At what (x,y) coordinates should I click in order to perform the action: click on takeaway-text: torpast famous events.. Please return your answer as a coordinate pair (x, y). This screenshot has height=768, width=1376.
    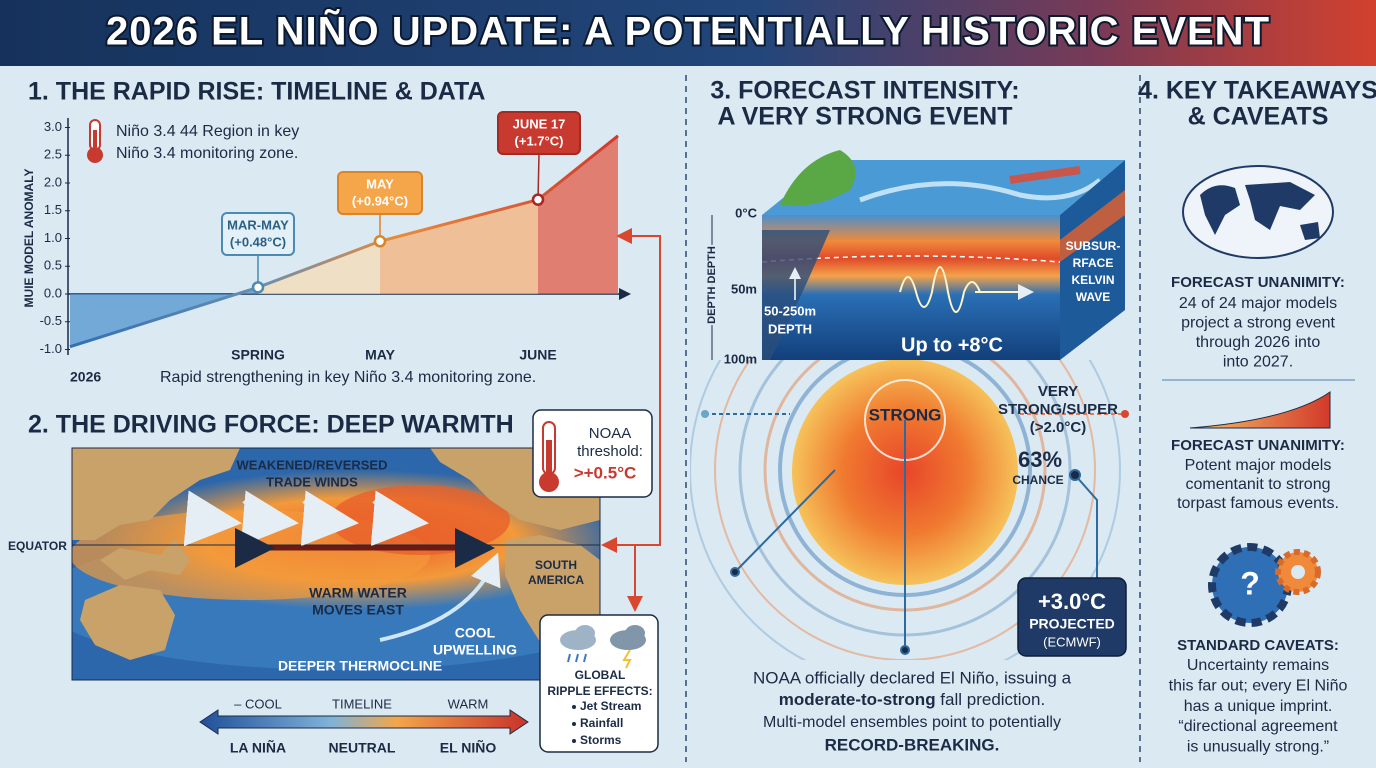
    Looking at the image, I should click on (1258, 503).